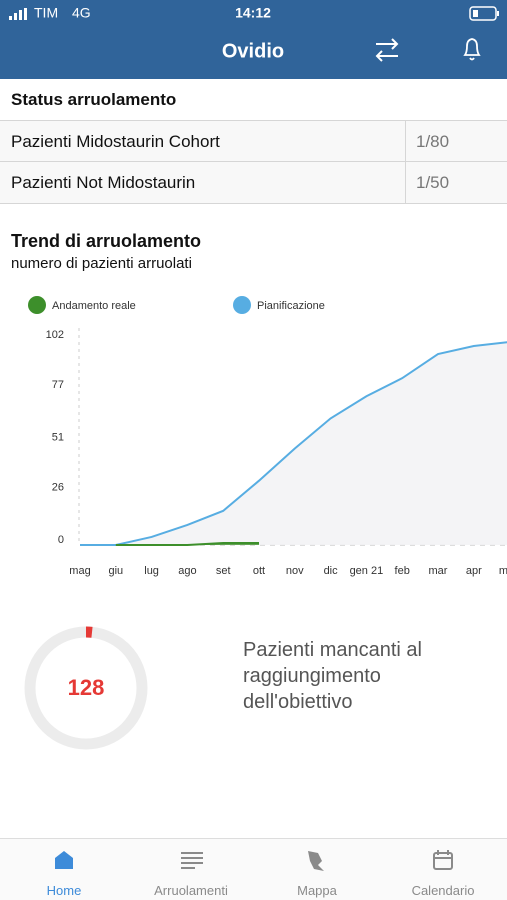 The height and width of the screenshot is (900, 507). Describe the element at coordinates (61, 540) in the screenshot. I see `y-tick-label: 0` at that location.